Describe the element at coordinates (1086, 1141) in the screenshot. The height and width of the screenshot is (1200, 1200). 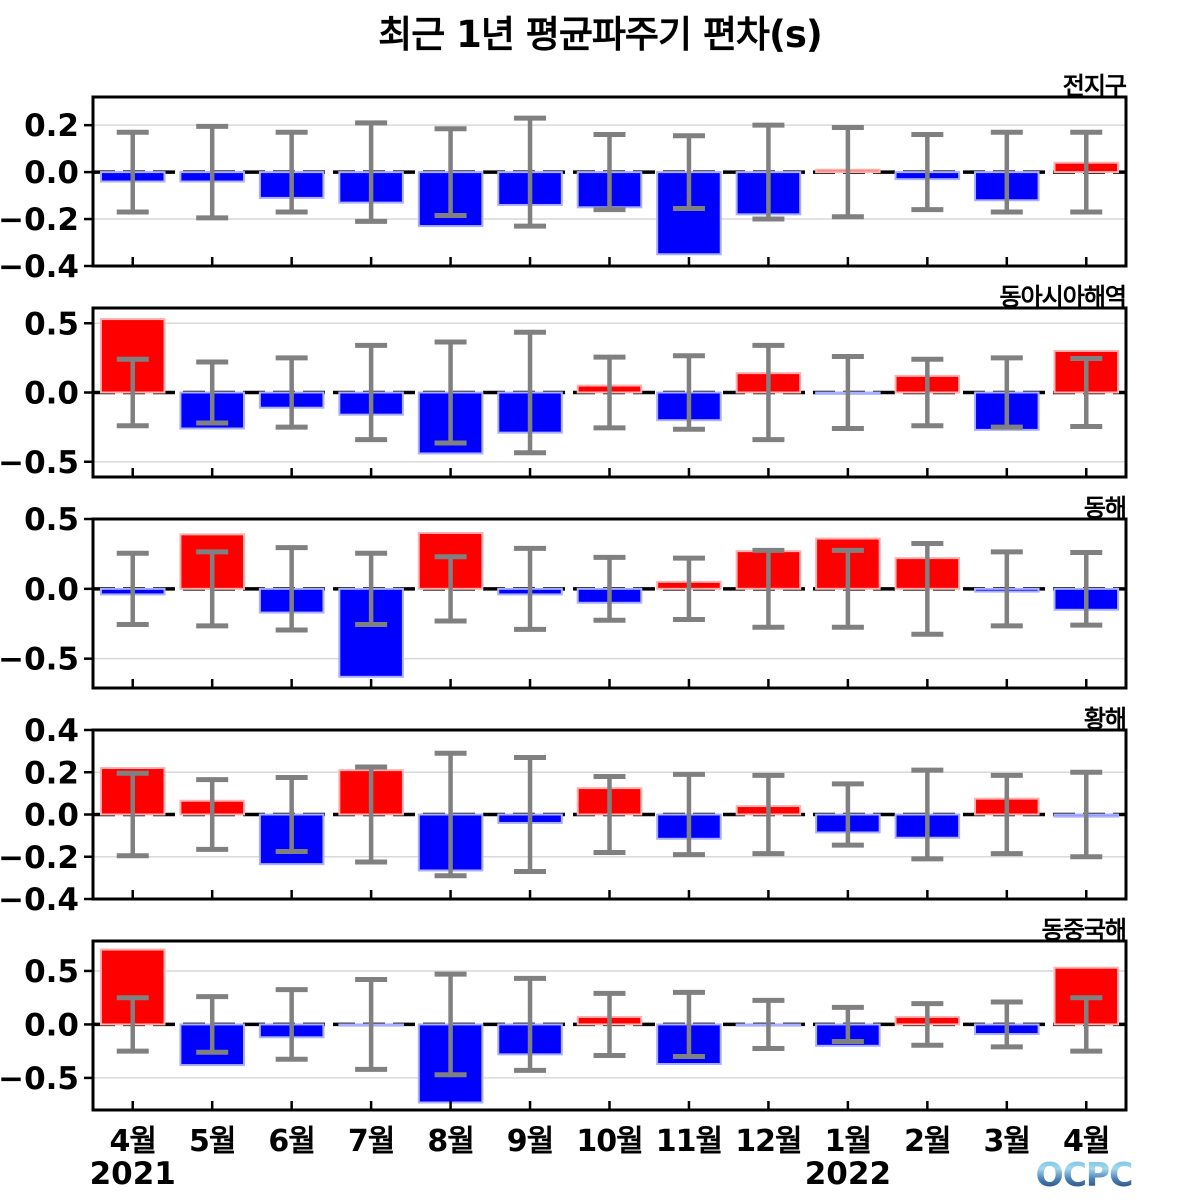
I see `x-tick-label-13: 4월` at that location.